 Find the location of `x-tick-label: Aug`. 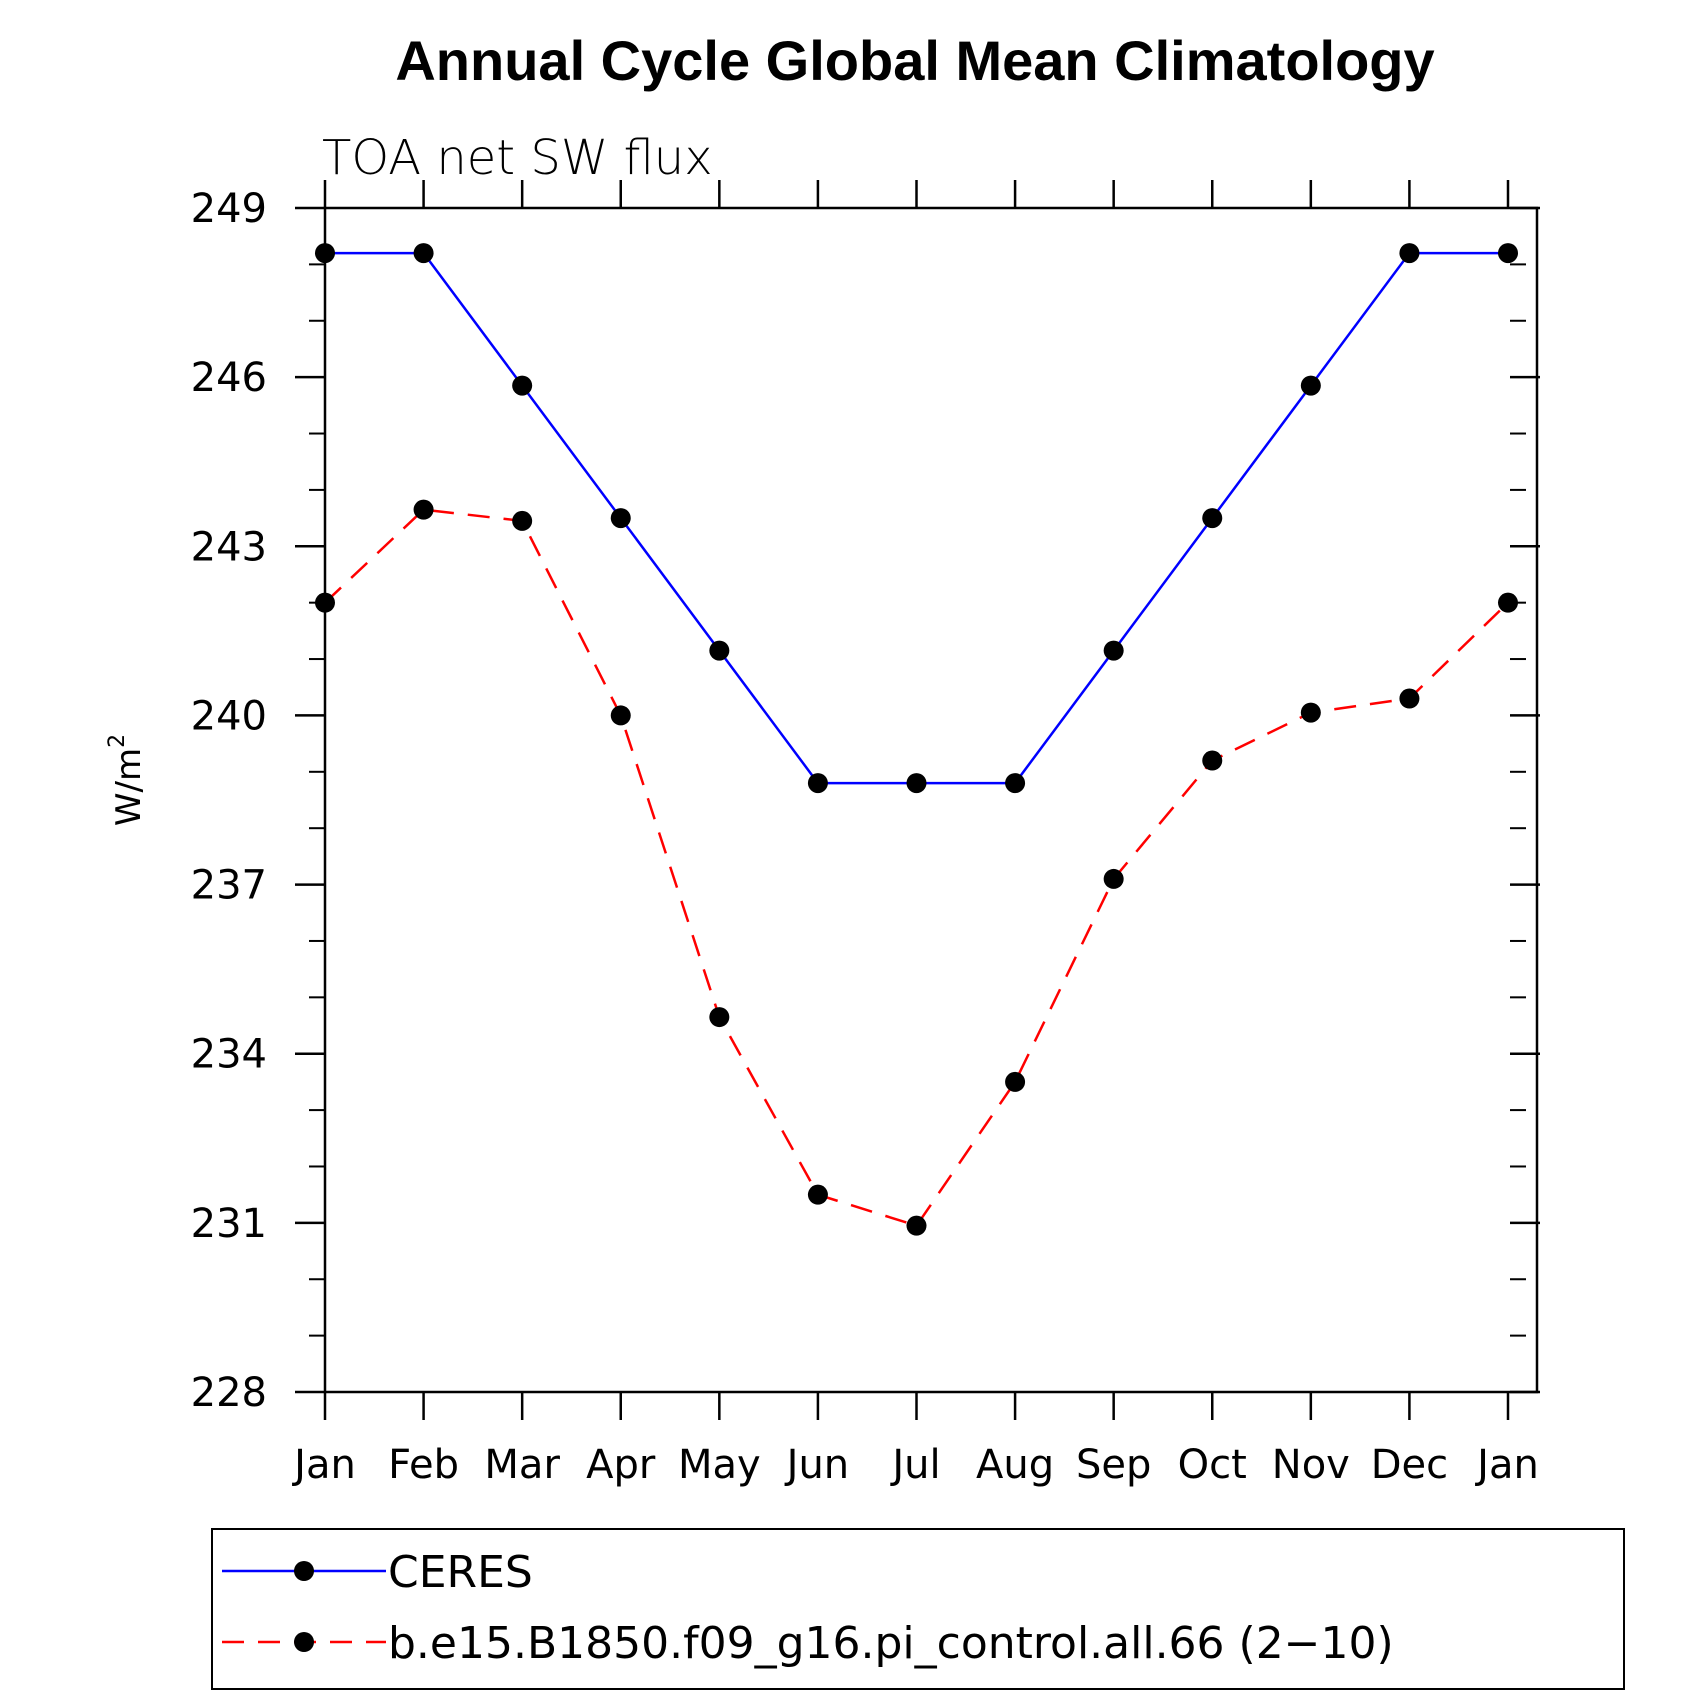

x-tick-label: Aug is located at coordinates (1015, 1465).